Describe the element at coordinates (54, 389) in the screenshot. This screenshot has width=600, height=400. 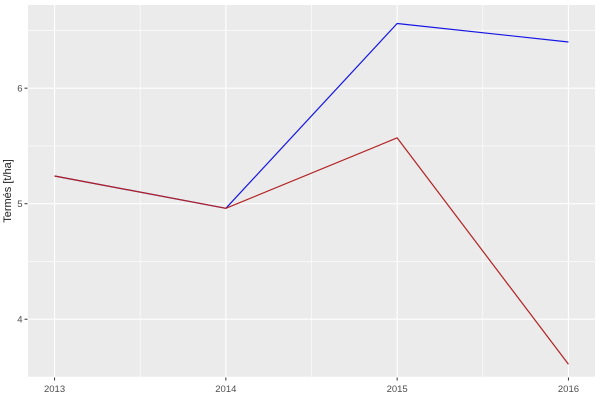
I see `x-tick-label: 2013` at that location.